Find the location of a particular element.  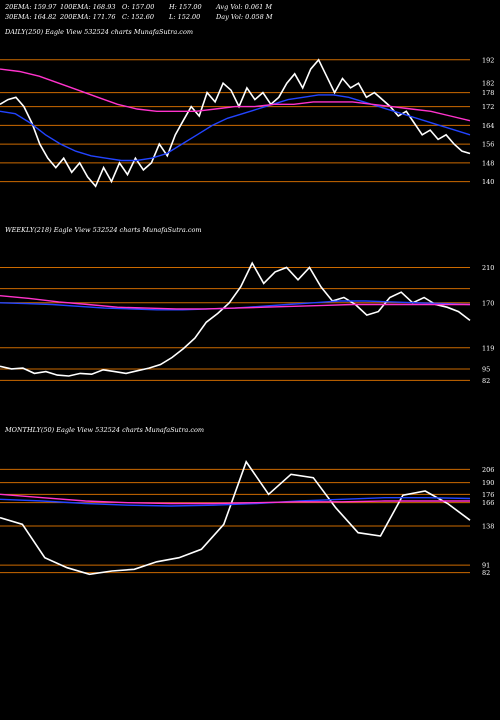

y-tick-label: 91 is located at coordinates (486, 566).